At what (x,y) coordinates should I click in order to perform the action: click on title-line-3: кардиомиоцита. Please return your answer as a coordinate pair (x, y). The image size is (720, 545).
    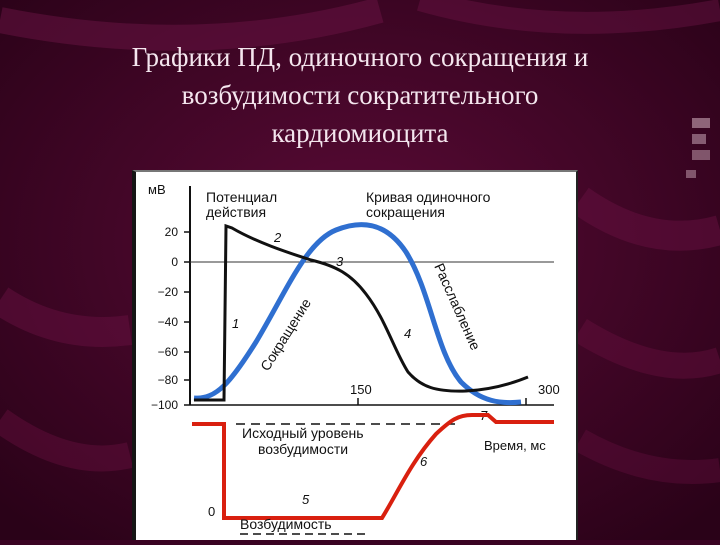
    Looking at the image, I should click on (360, 133).